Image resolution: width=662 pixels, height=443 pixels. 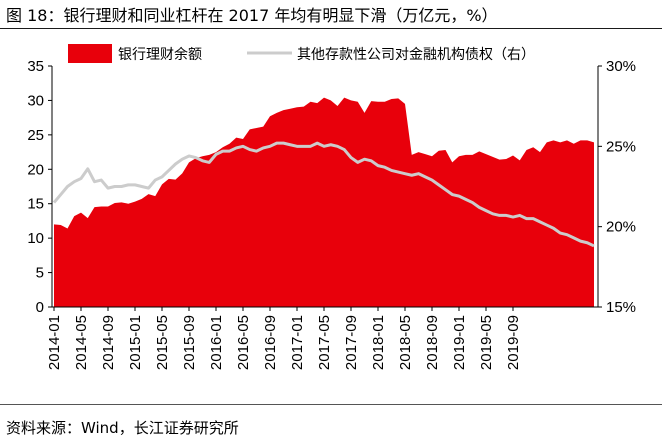 What do you see at coordinates (162, 342) in the screenshot?
I see `x-tick-label: 2015-05` at bounding box center [162, 342].